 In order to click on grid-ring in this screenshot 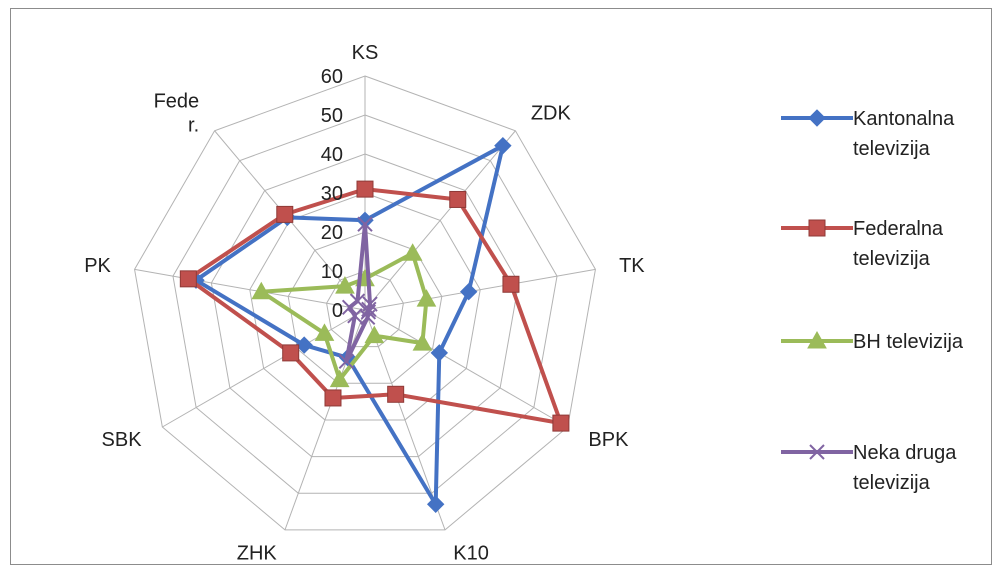, I will do `click(365, 306)`.